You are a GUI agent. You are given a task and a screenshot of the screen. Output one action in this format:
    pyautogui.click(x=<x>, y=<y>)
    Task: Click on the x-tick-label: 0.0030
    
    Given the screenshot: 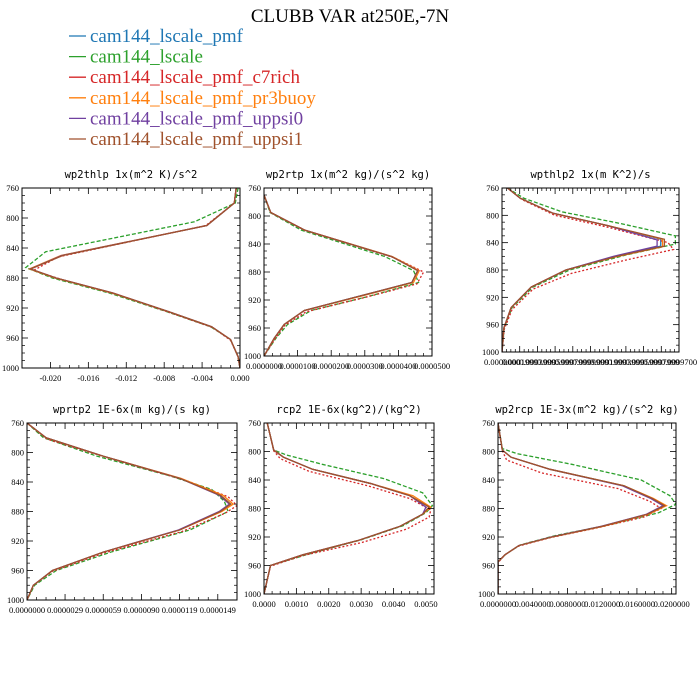 What is the action you would take?
    pyautogui.click(x=360, y=604)
    